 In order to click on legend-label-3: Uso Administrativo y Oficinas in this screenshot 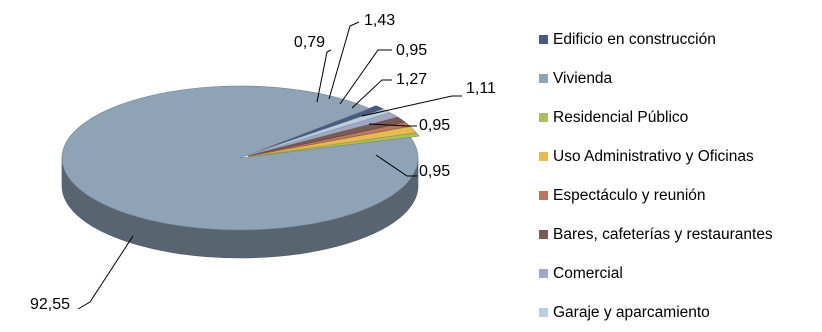, I will do `click(653, 156)`.